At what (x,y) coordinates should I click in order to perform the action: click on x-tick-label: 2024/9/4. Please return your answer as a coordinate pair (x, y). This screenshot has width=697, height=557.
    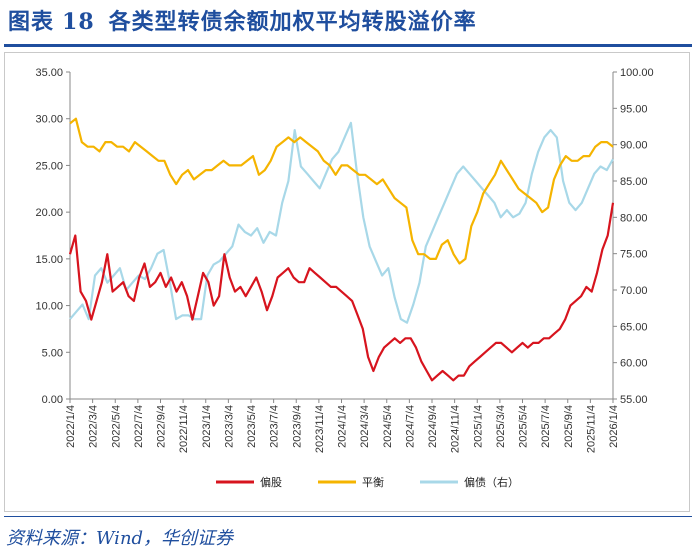
    Looking at the image, I should click on (433, 426).